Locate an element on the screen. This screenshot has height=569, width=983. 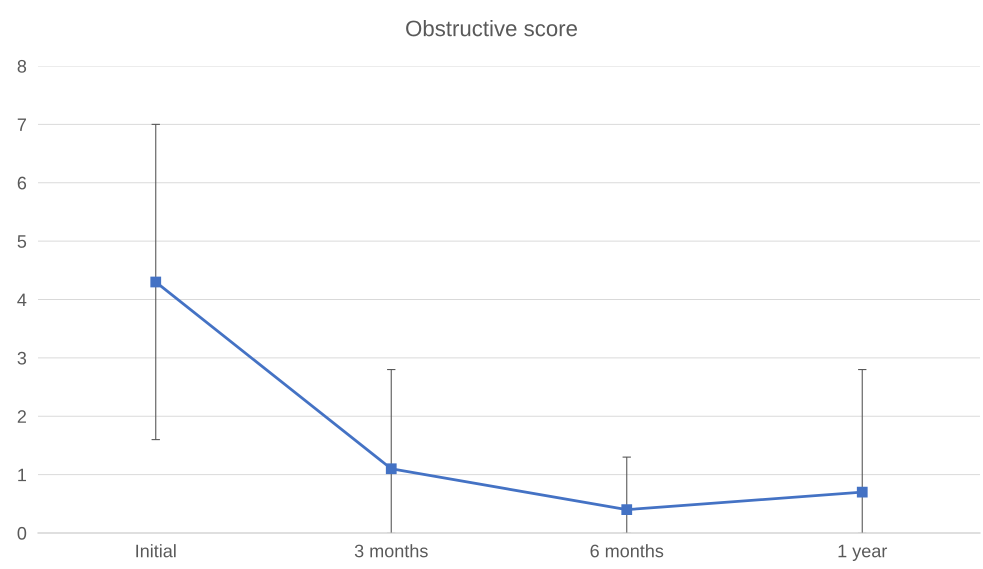
y-tick-label: 0 is located at coordinates (22, 533).